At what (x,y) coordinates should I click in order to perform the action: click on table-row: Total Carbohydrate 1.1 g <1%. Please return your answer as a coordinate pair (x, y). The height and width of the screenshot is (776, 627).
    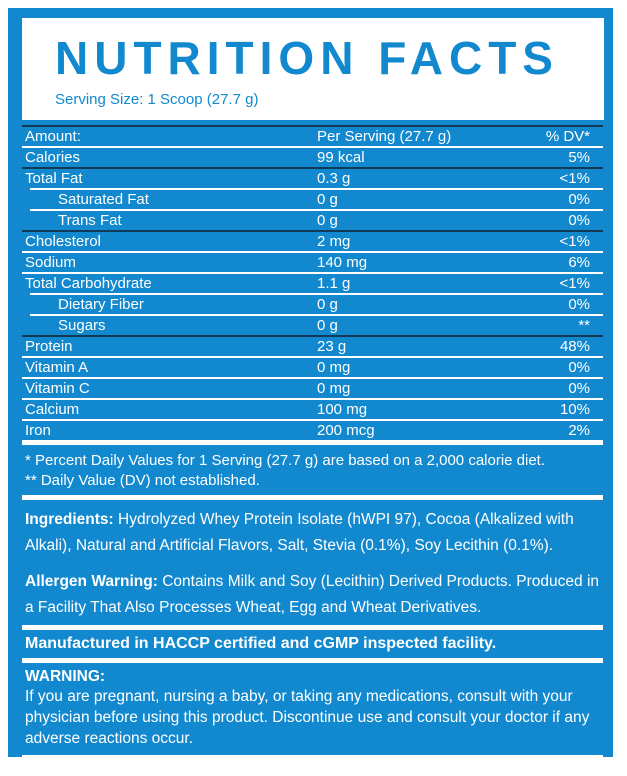
    Looking at the image, I should click on (312, 283).